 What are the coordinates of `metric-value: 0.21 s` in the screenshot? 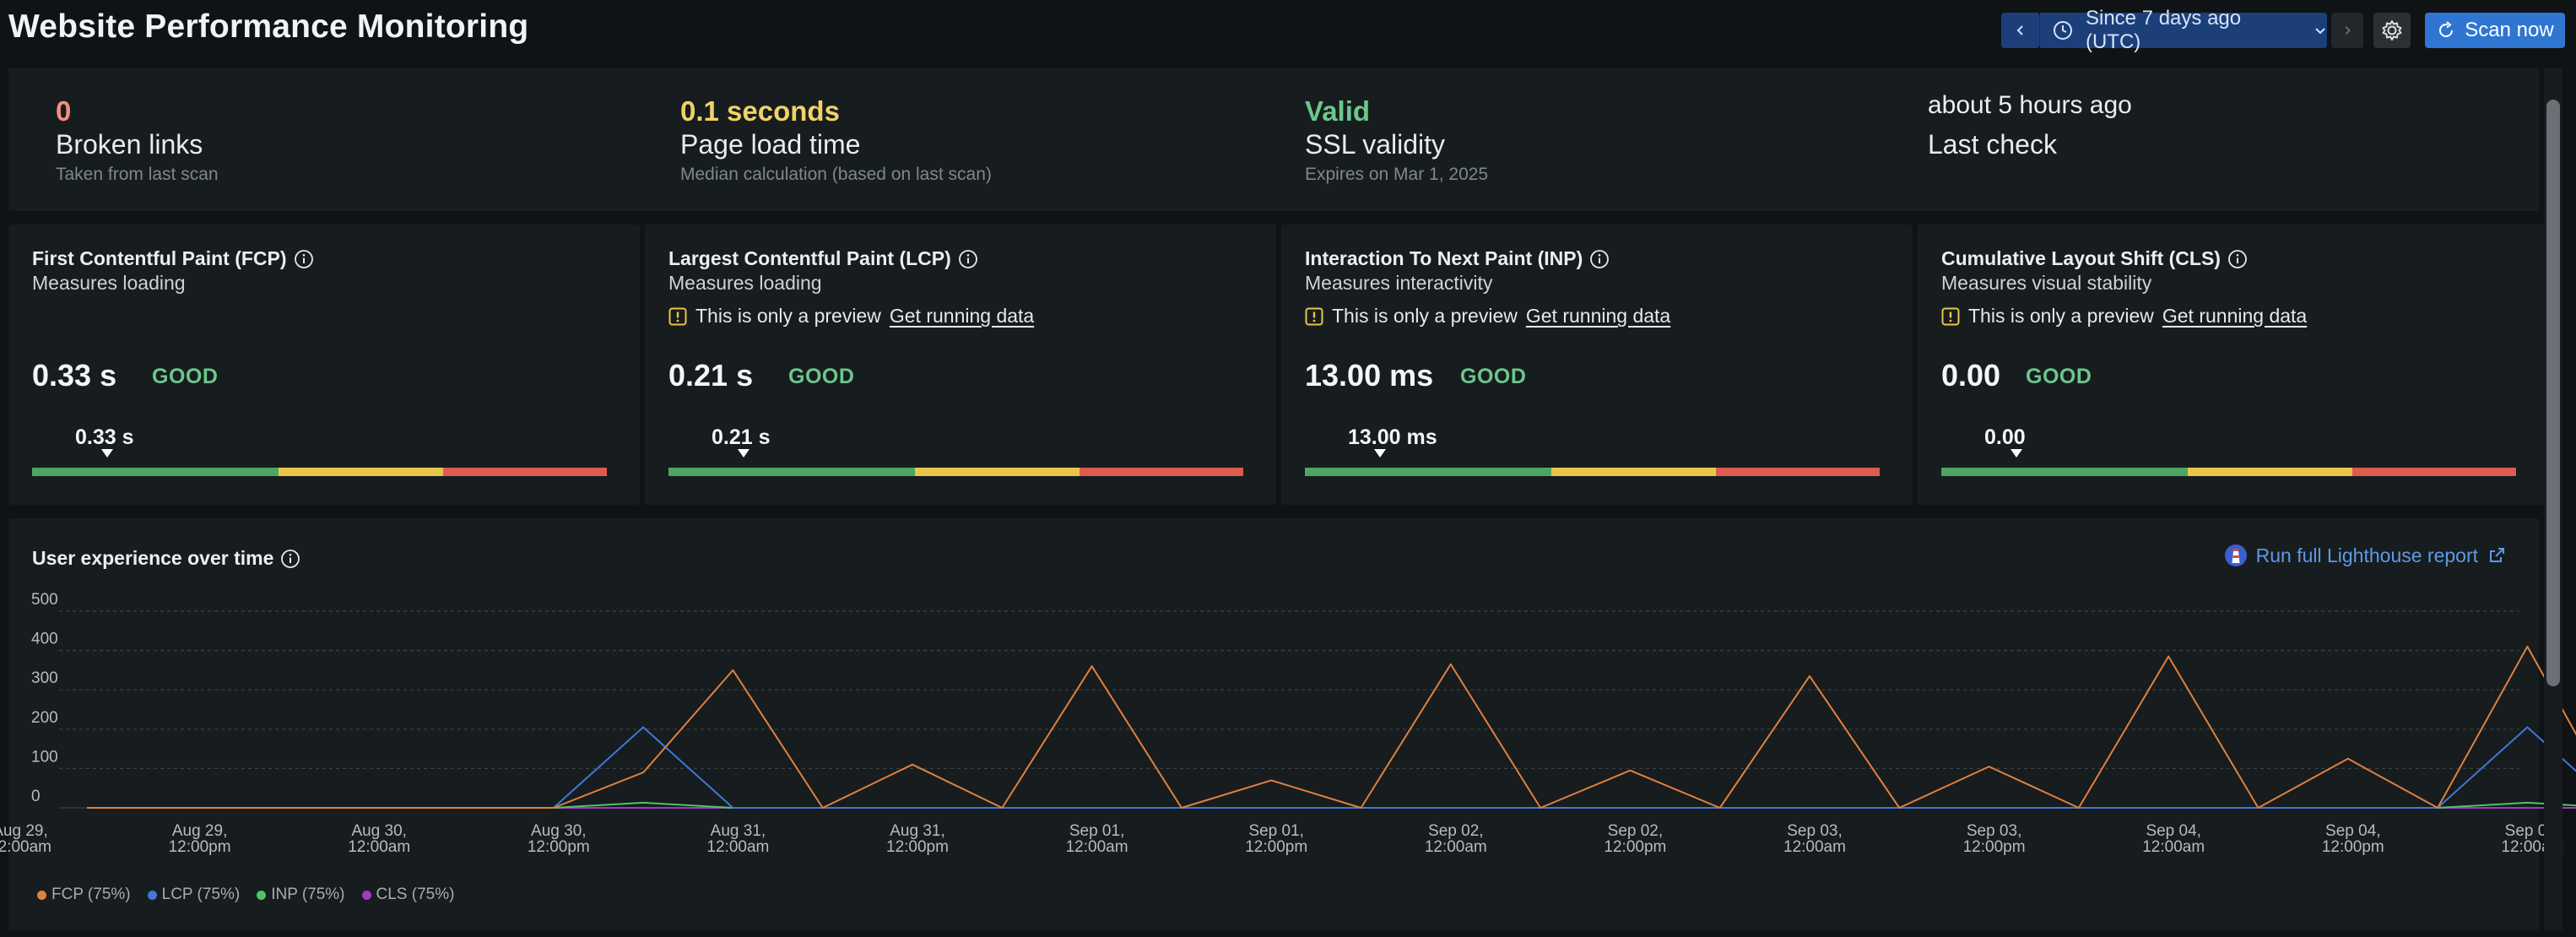 It's located at (711, 375).